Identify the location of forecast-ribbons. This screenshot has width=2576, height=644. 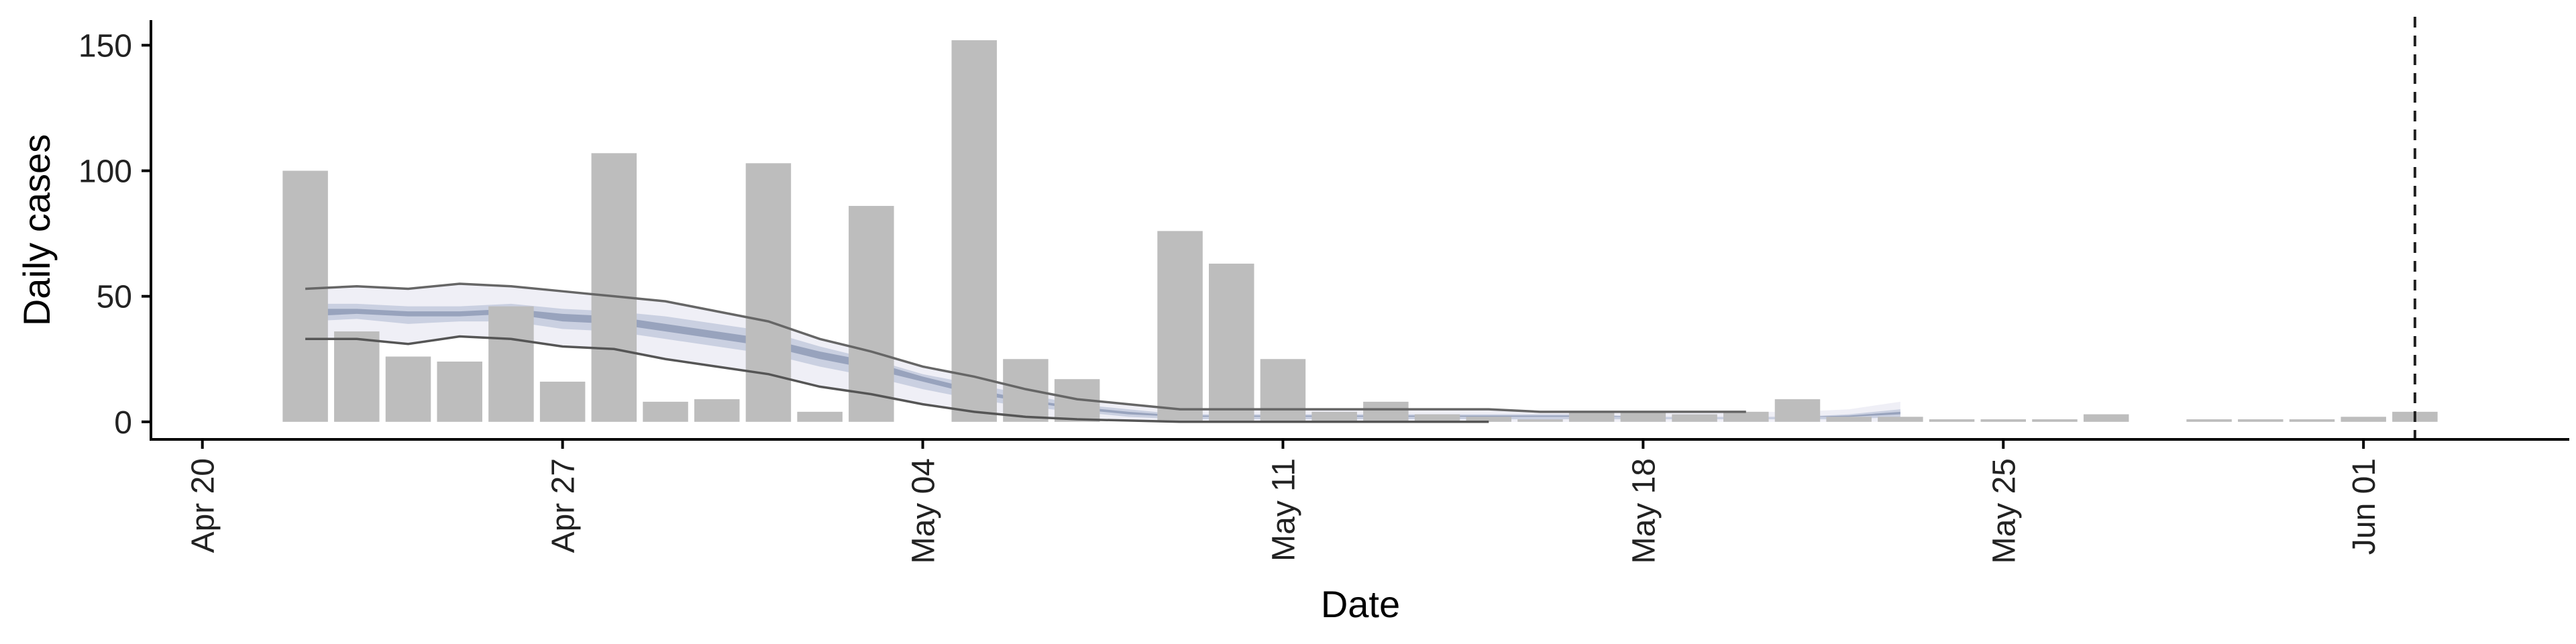
(1102, 352).